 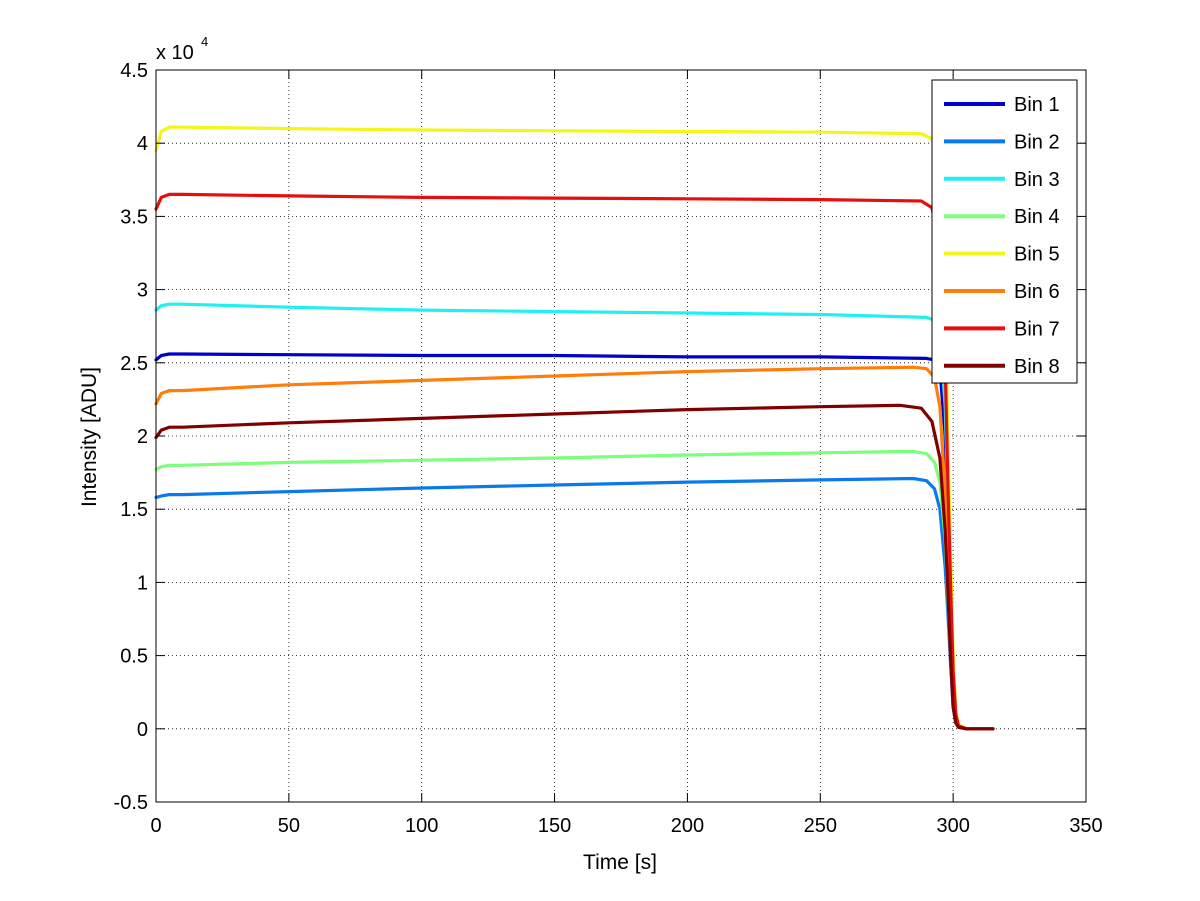 What do you see at coordinates (1037, 180) in the screenshot?
I see `legend-label-bin-3: Bin 3` at bounding box center [1037, 180].